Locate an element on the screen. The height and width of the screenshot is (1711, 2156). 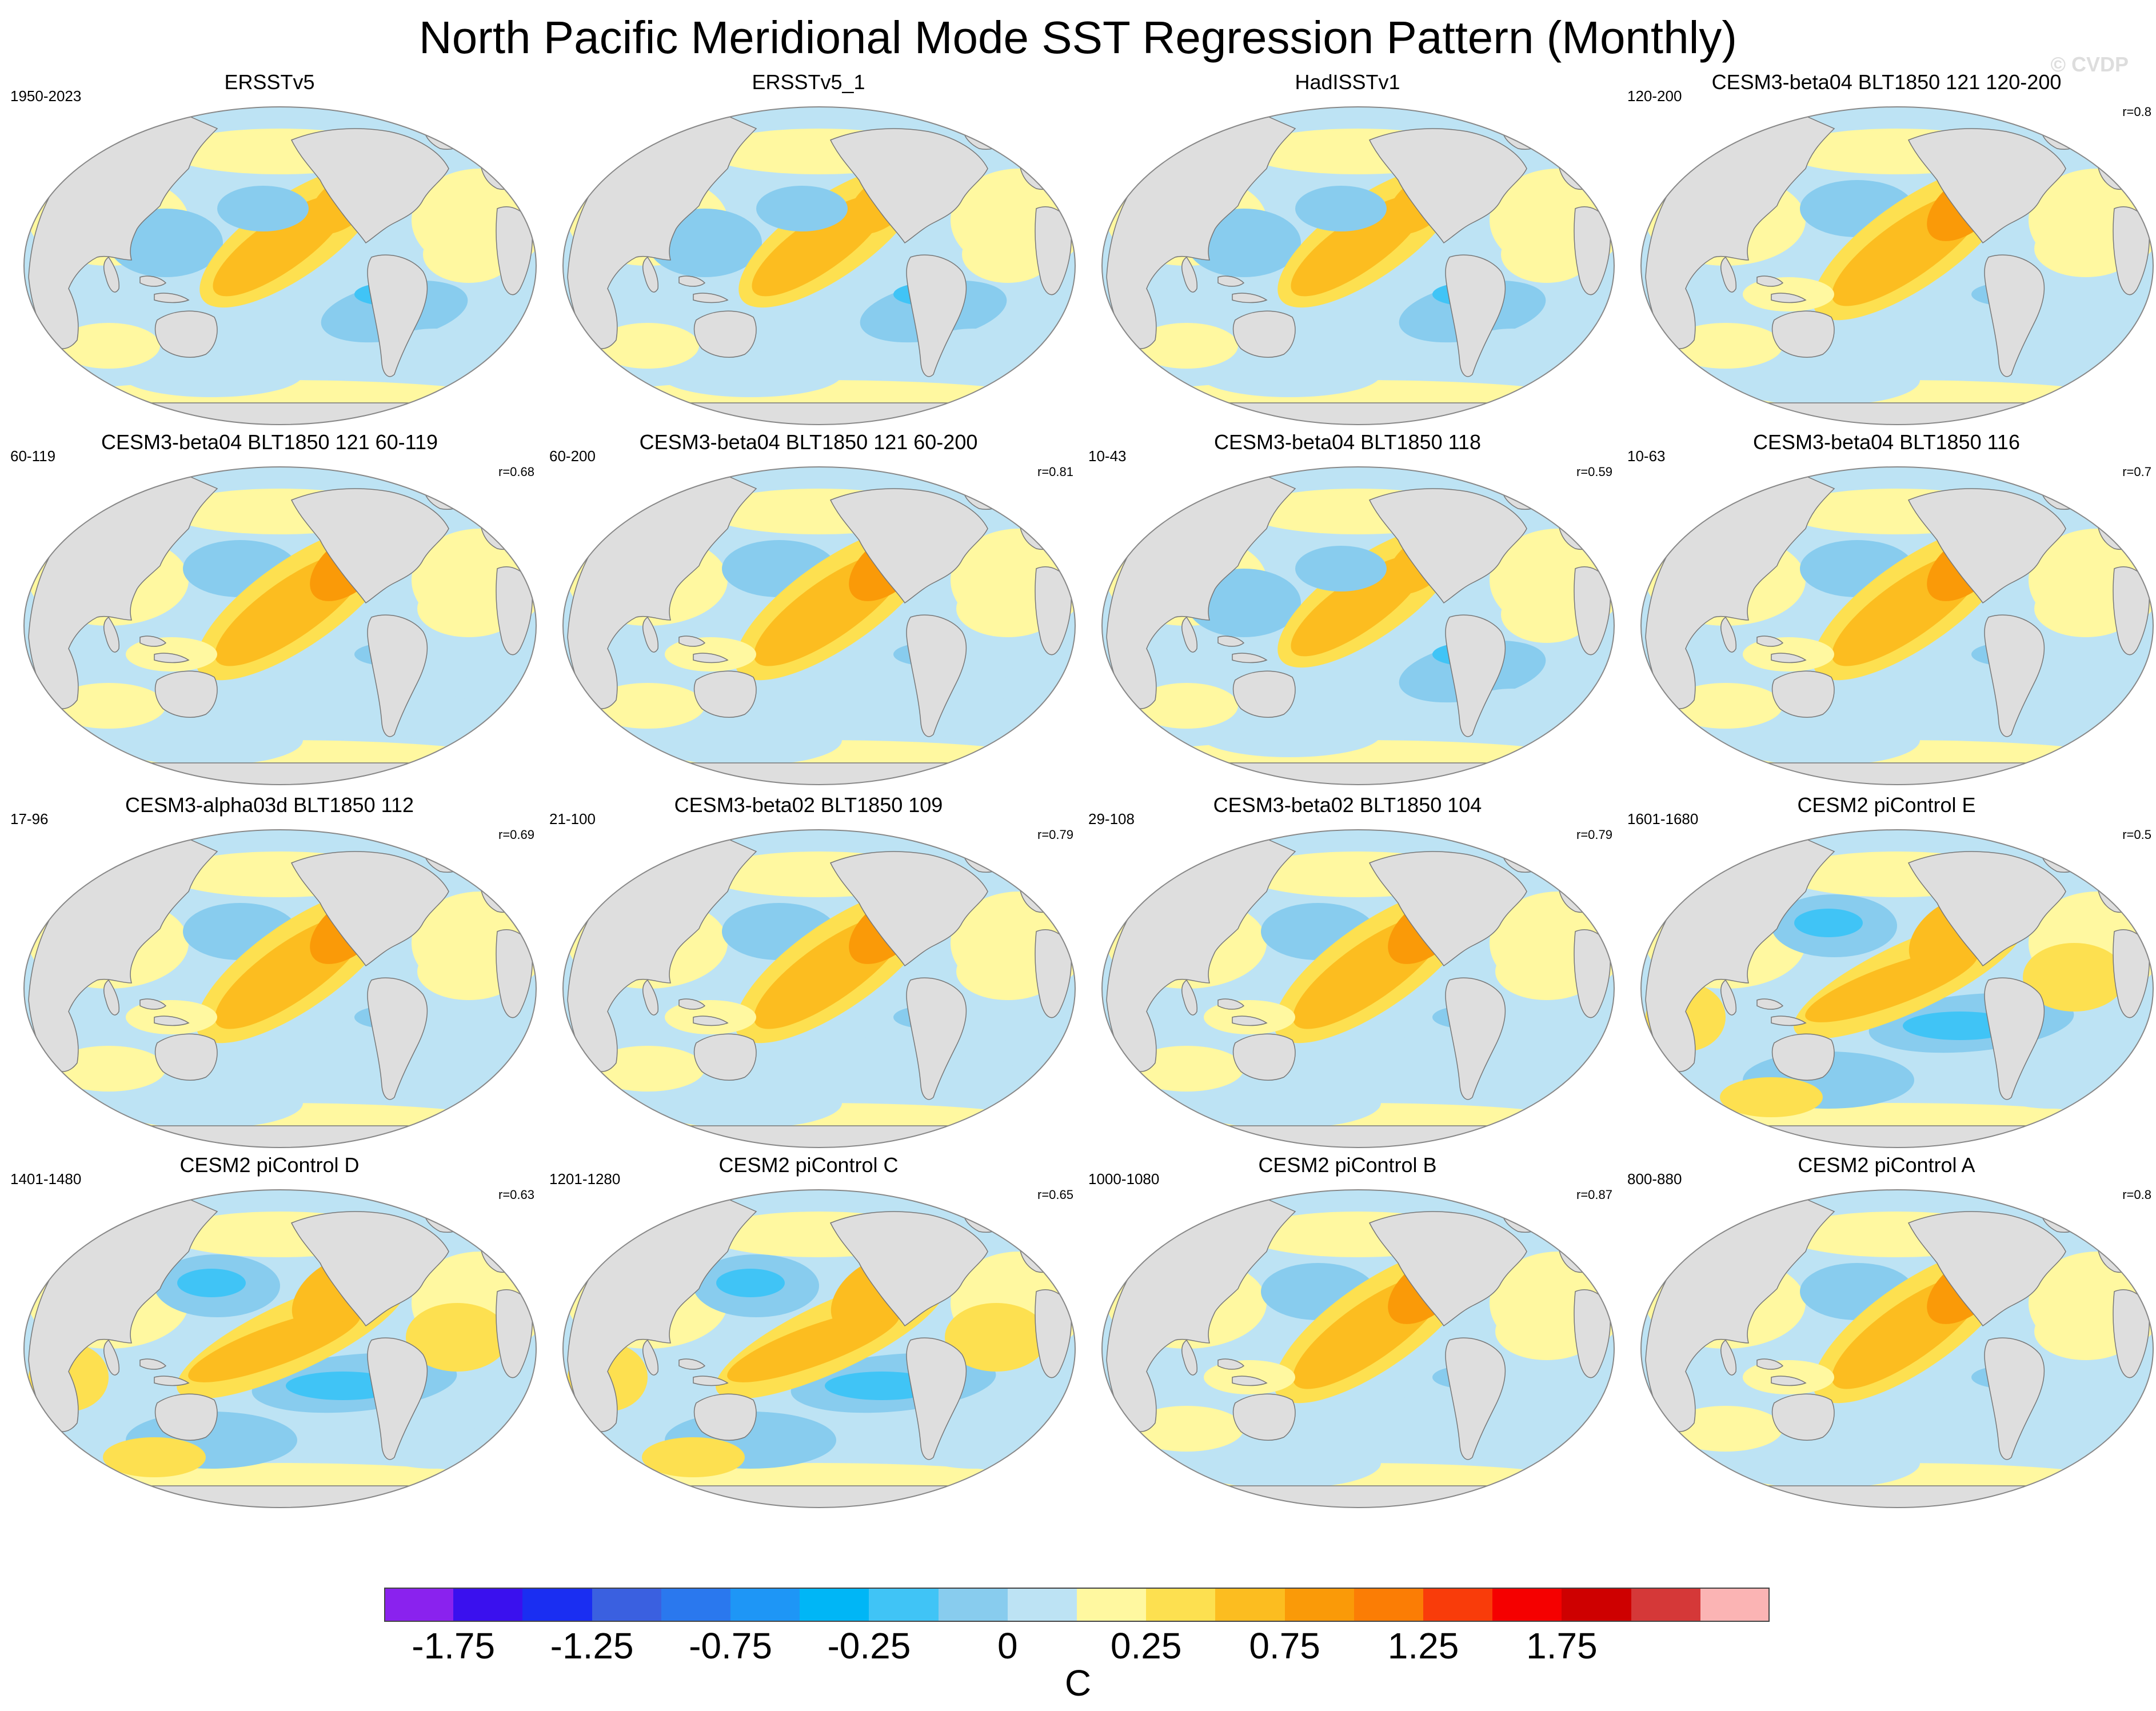
panel-title: CESM3-beta04 BLT1850 121 60-119 is located at coordinates (269, 442).